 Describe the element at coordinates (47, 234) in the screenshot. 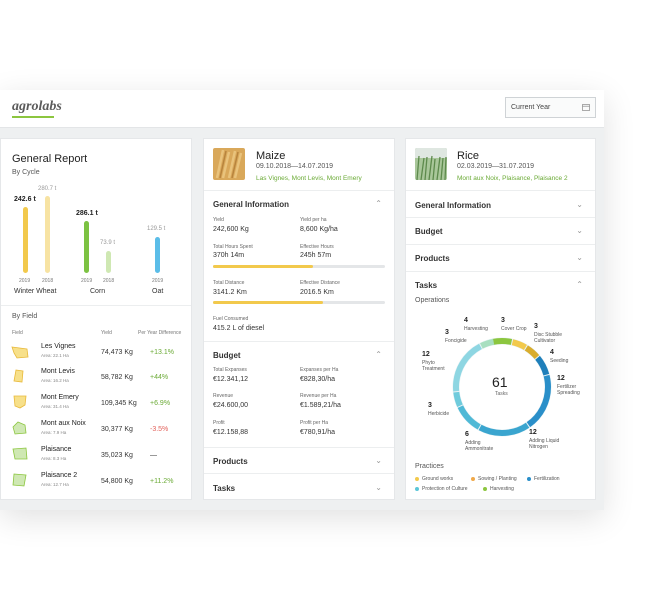

I see `wheat-2018-bar` at that location.